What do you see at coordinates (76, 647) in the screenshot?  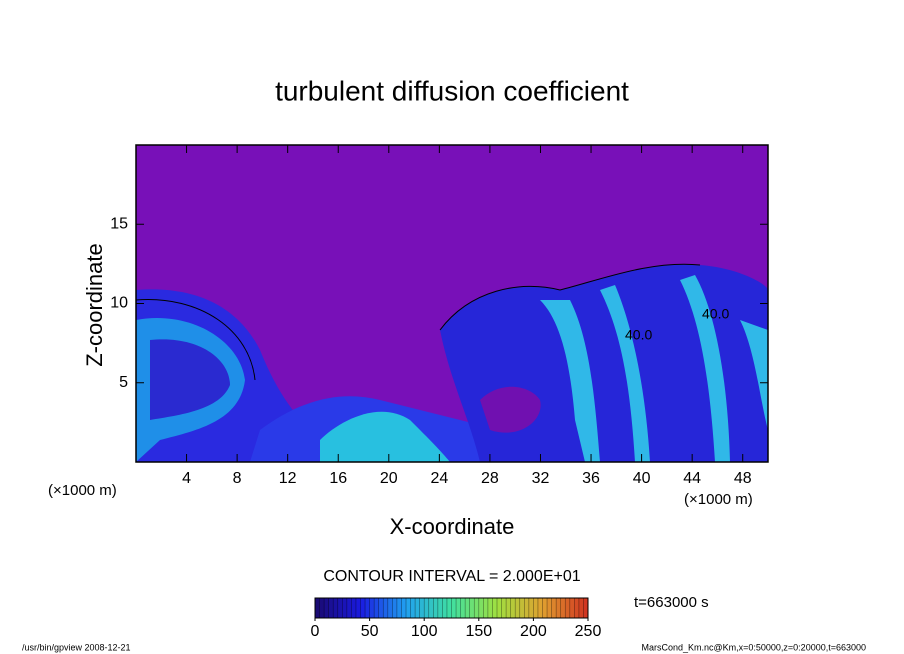 I see `footer-left: /usr/bin/gpview 2008-12-21` at bounding box center [76, 647].